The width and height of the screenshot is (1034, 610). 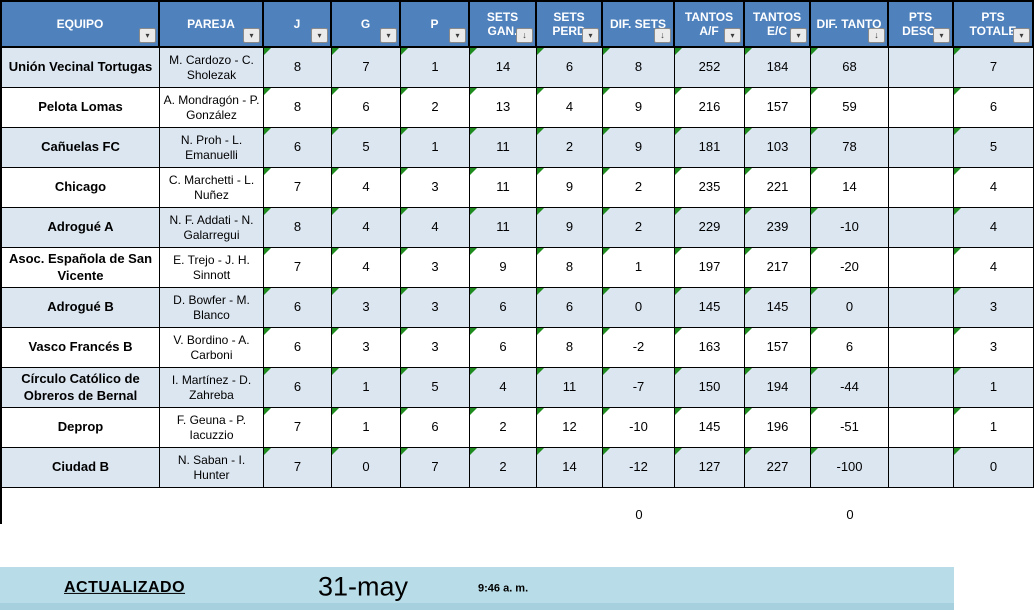 I want to click on value-cell: 150, so click(x=710, y=388).